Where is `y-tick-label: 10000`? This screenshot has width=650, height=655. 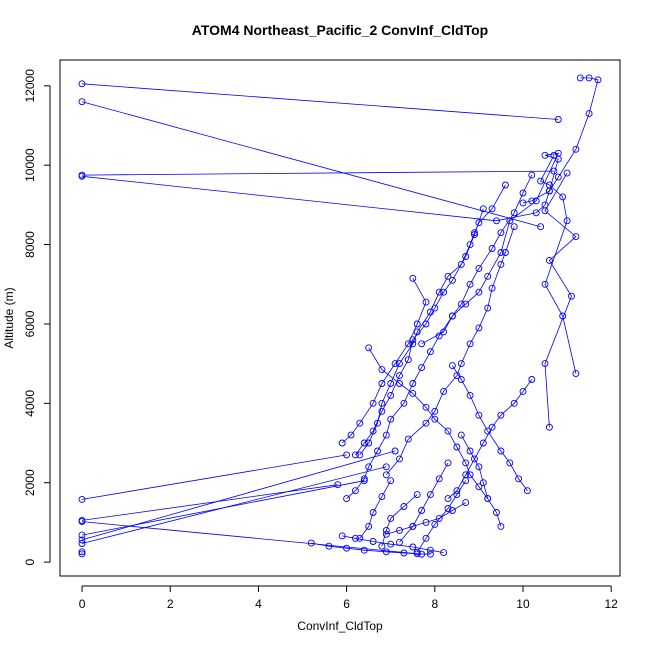 y-tick-label: 10000 is located at coordinates (30, 165).